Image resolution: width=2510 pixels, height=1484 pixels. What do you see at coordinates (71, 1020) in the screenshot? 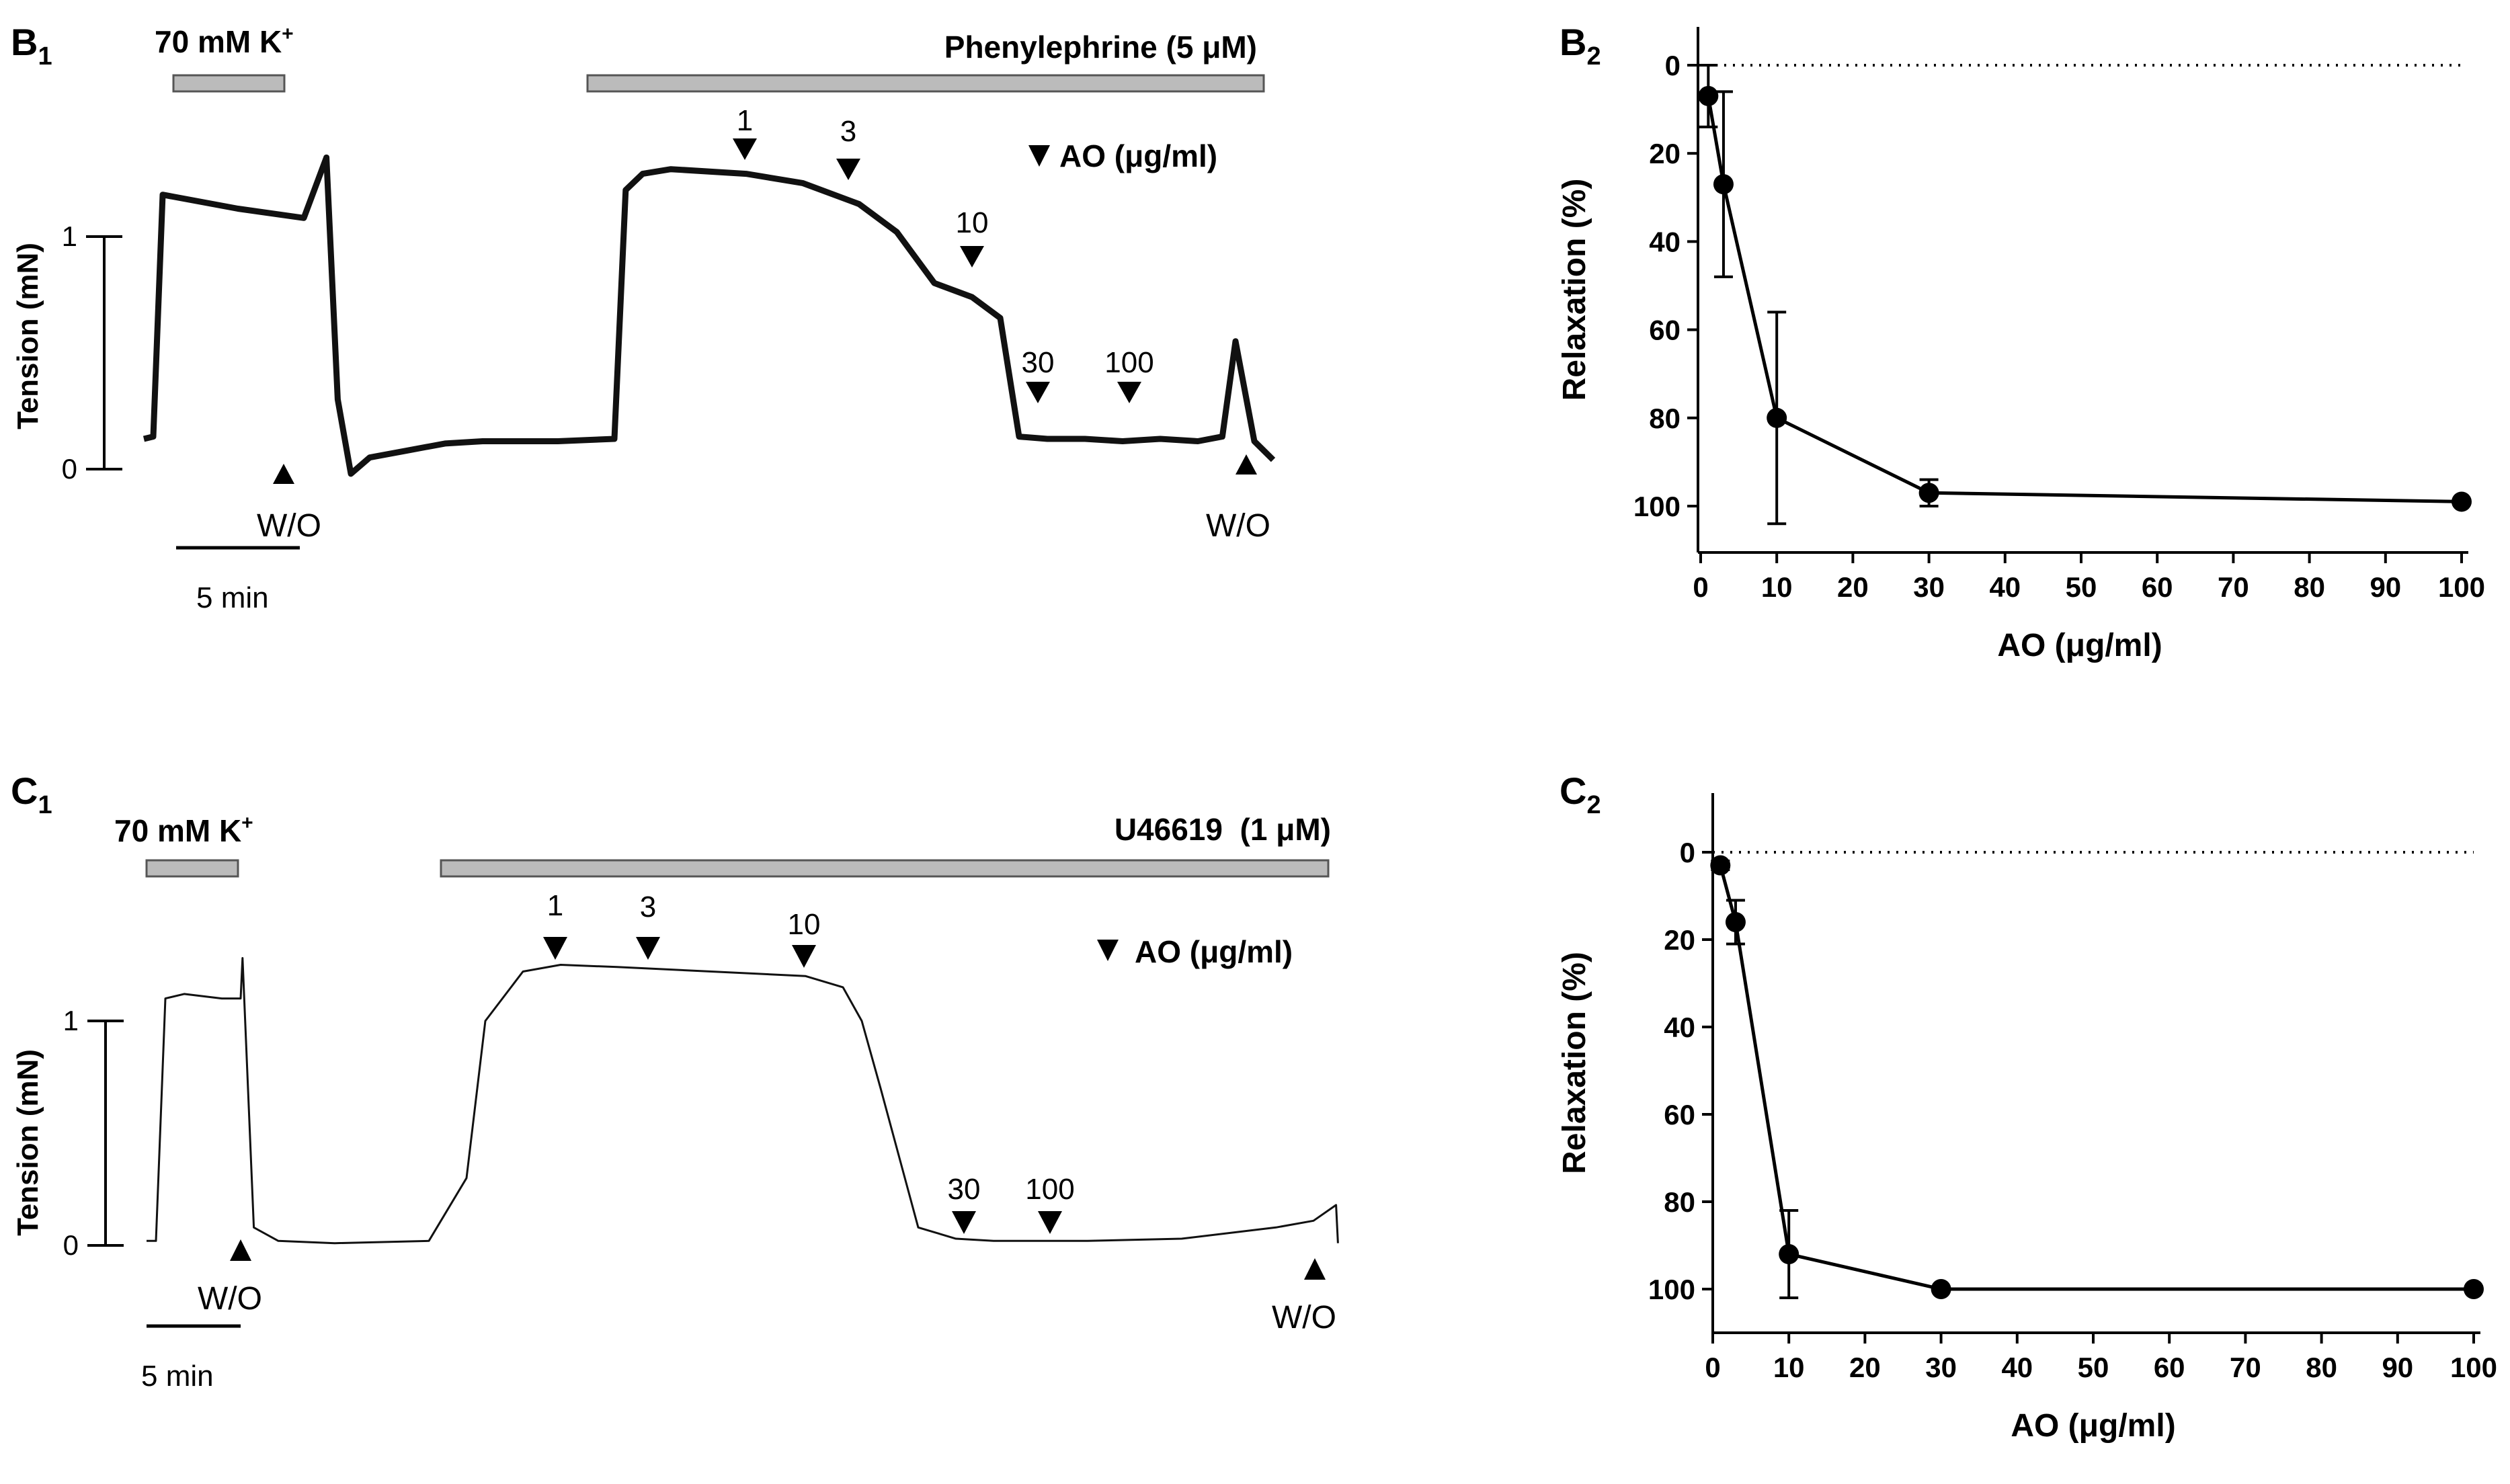
I see `y-tick-label-1: 1` at bounding box center [71, 1020].